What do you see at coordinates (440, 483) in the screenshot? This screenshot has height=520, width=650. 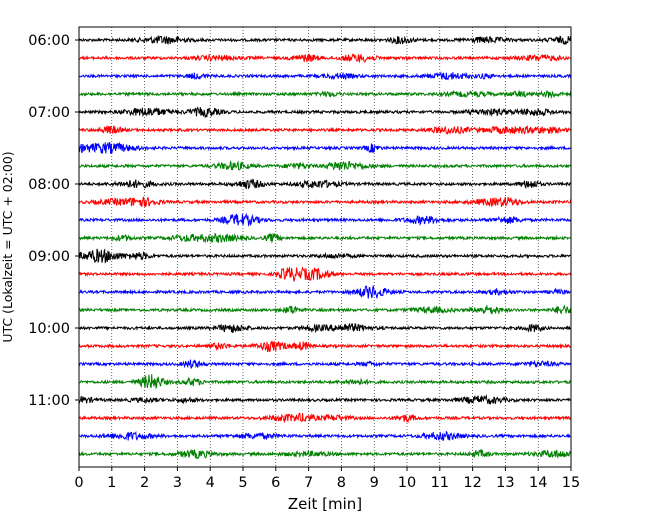 I see `x-tick-label: 11` at bounding box center [440, 483].